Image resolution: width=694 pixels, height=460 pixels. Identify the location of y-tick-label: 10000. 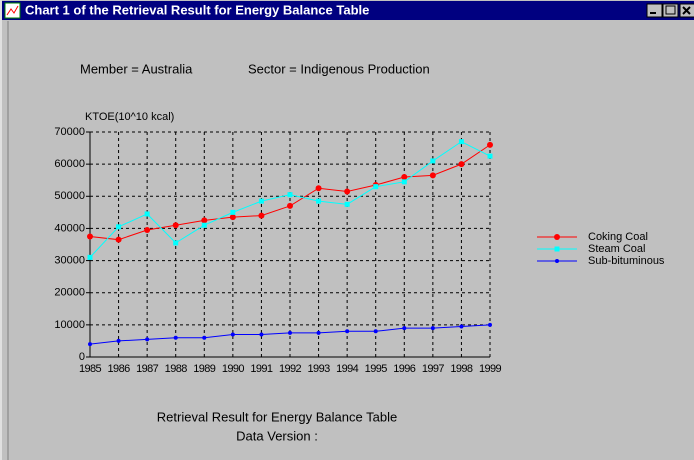
(69, 325).